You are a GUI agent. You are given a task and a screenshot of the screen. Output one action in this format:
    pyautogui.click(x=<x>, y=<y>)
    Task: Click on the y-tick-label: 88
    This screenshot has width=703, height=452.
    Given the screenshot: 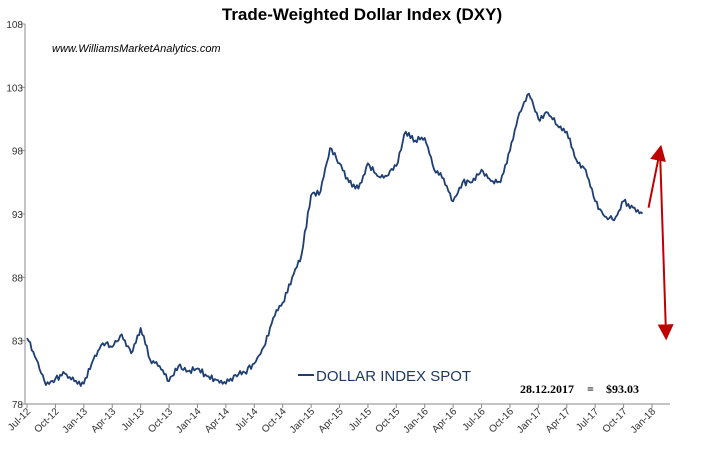 What is the action you would take?
    pyautogui.click(x=18, y=278)
    